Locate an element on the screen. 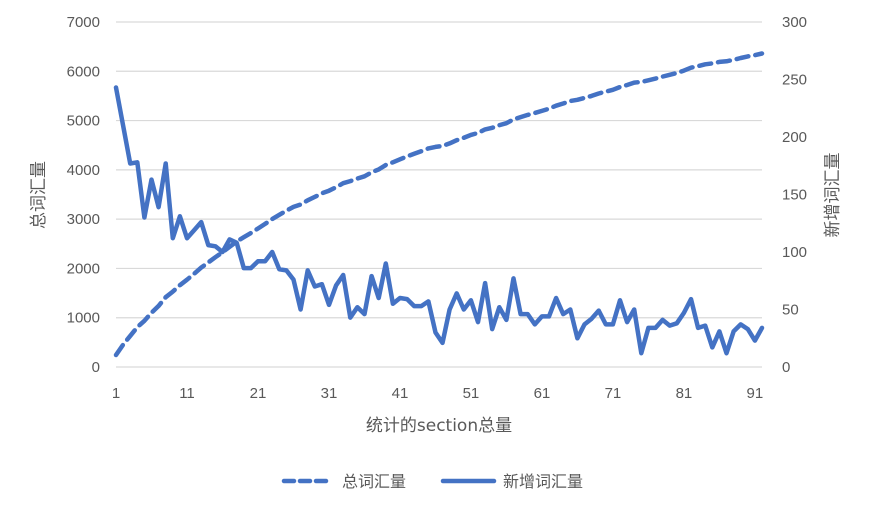  left-y-tick-label: 4000 is located at coordinates (83, 170).